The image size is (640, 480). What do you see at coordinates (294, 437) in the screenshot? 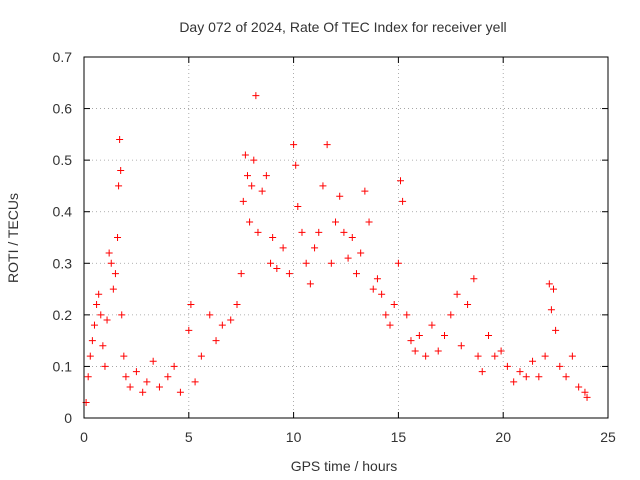
I see `x-tick-label: 10` at bounding box center [294, 437].